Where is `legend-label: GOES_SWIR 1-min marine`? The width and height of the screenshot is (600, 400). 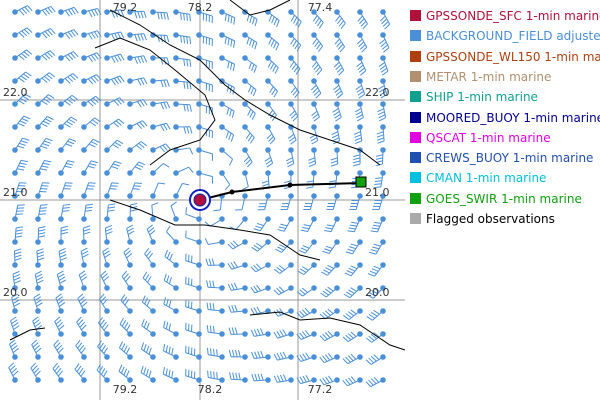 legend-label: GOES_SWIR 1-min marine is located at coordinates (504, 198).